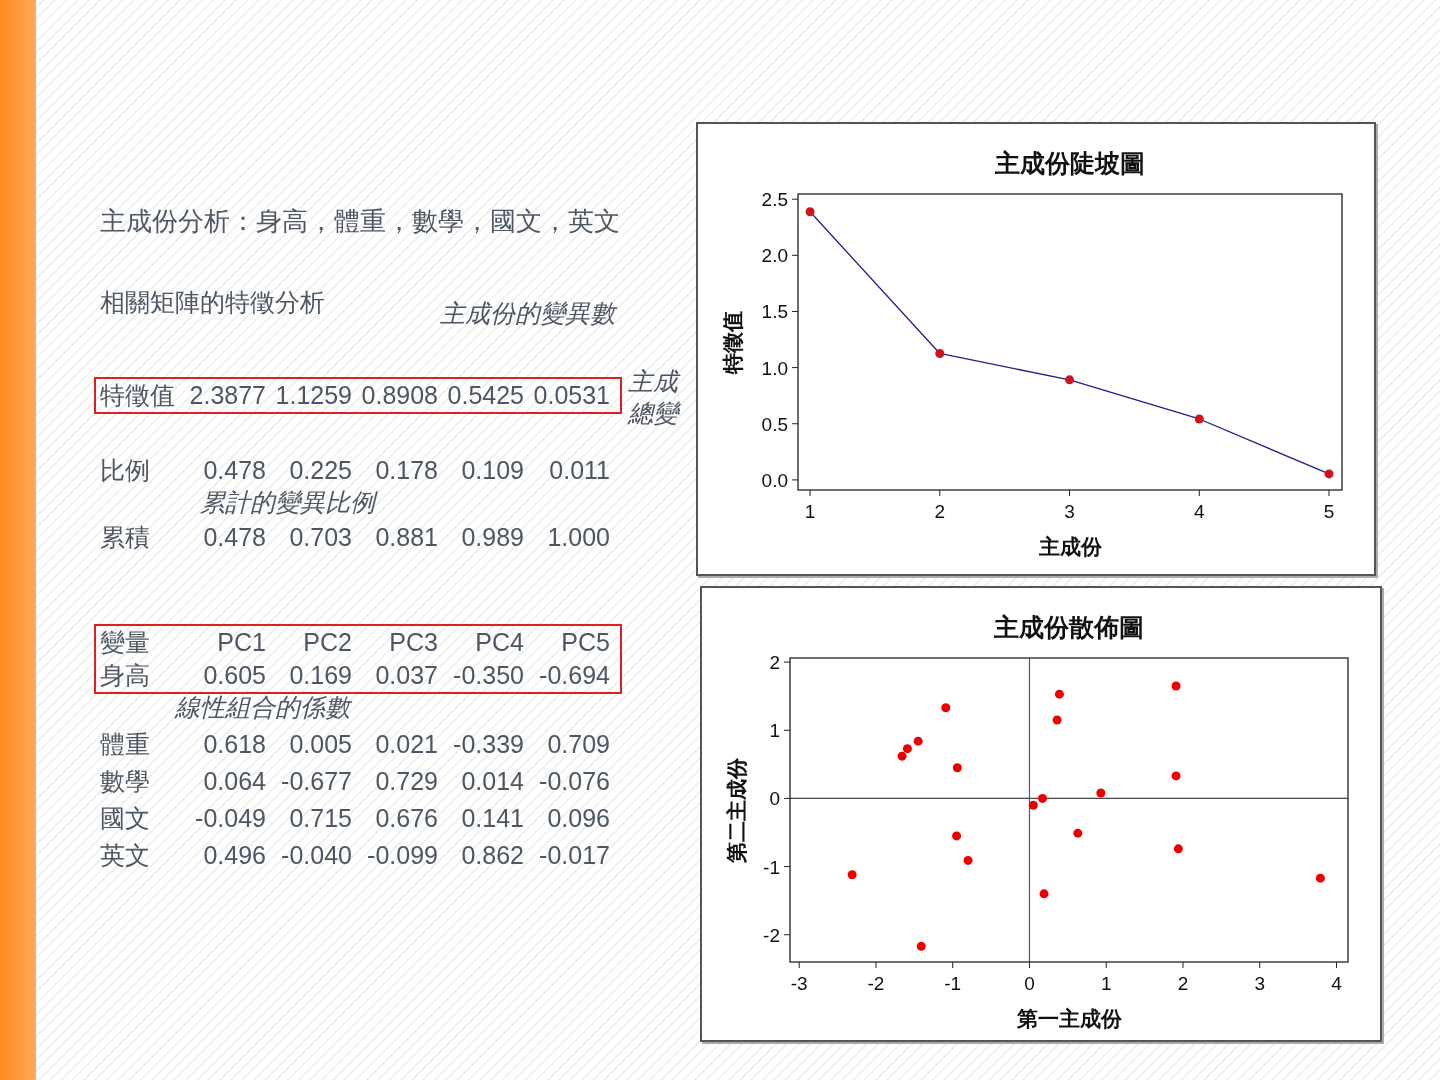 This screenshot has height=1080, width=1440. What do you see at coordinates (774, 200) in the screenshot?
I see `y-tick-label: 2.5` at bounding box center [774, 200].